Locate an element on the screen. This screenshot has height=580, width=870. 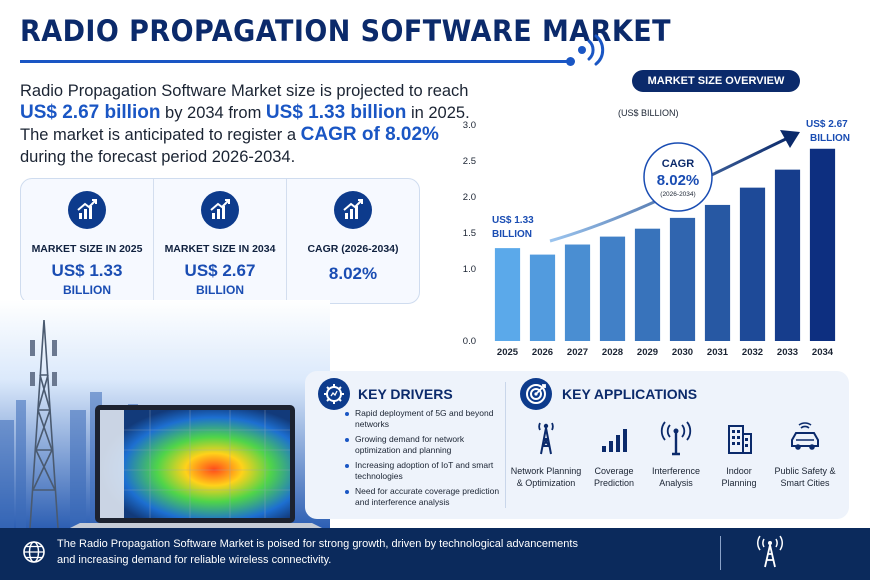
tower-laptop-illustration is located at coordinates (165, 414).